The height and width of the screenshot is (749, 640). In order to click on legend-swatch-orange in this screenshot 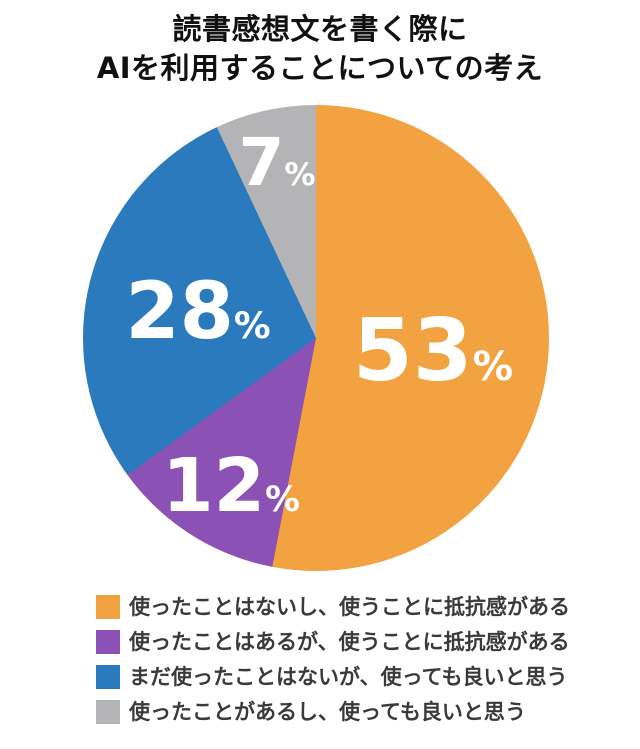, I will do `click(108, 607)`.